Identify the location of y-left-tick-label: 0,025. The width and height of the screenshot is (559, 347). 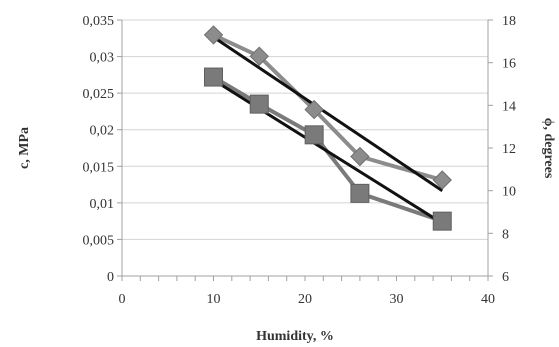
(99, 94).